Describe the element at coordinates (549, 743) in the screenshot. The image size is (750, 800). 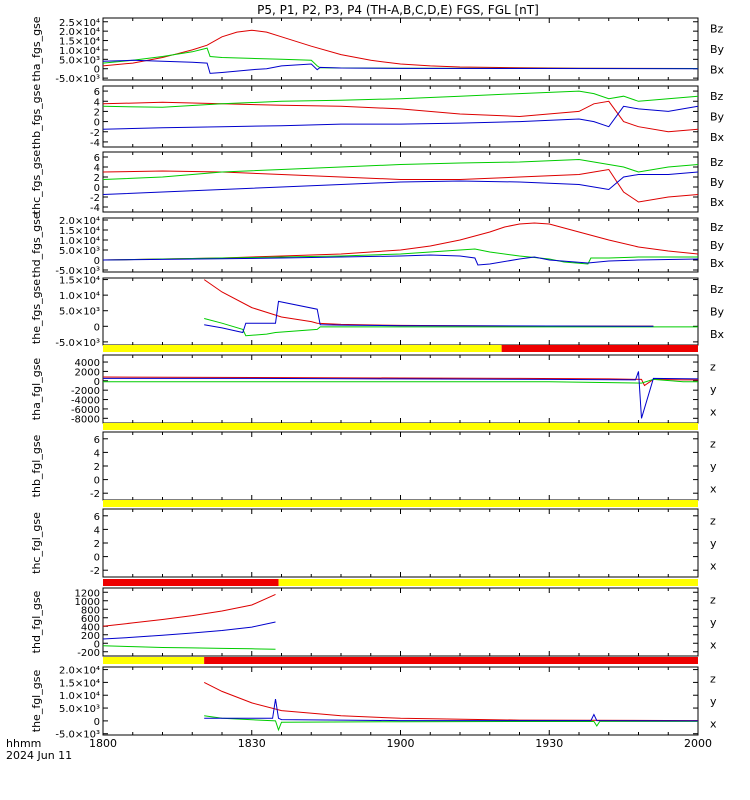
I see `time-tick-label: 1930` at that location.